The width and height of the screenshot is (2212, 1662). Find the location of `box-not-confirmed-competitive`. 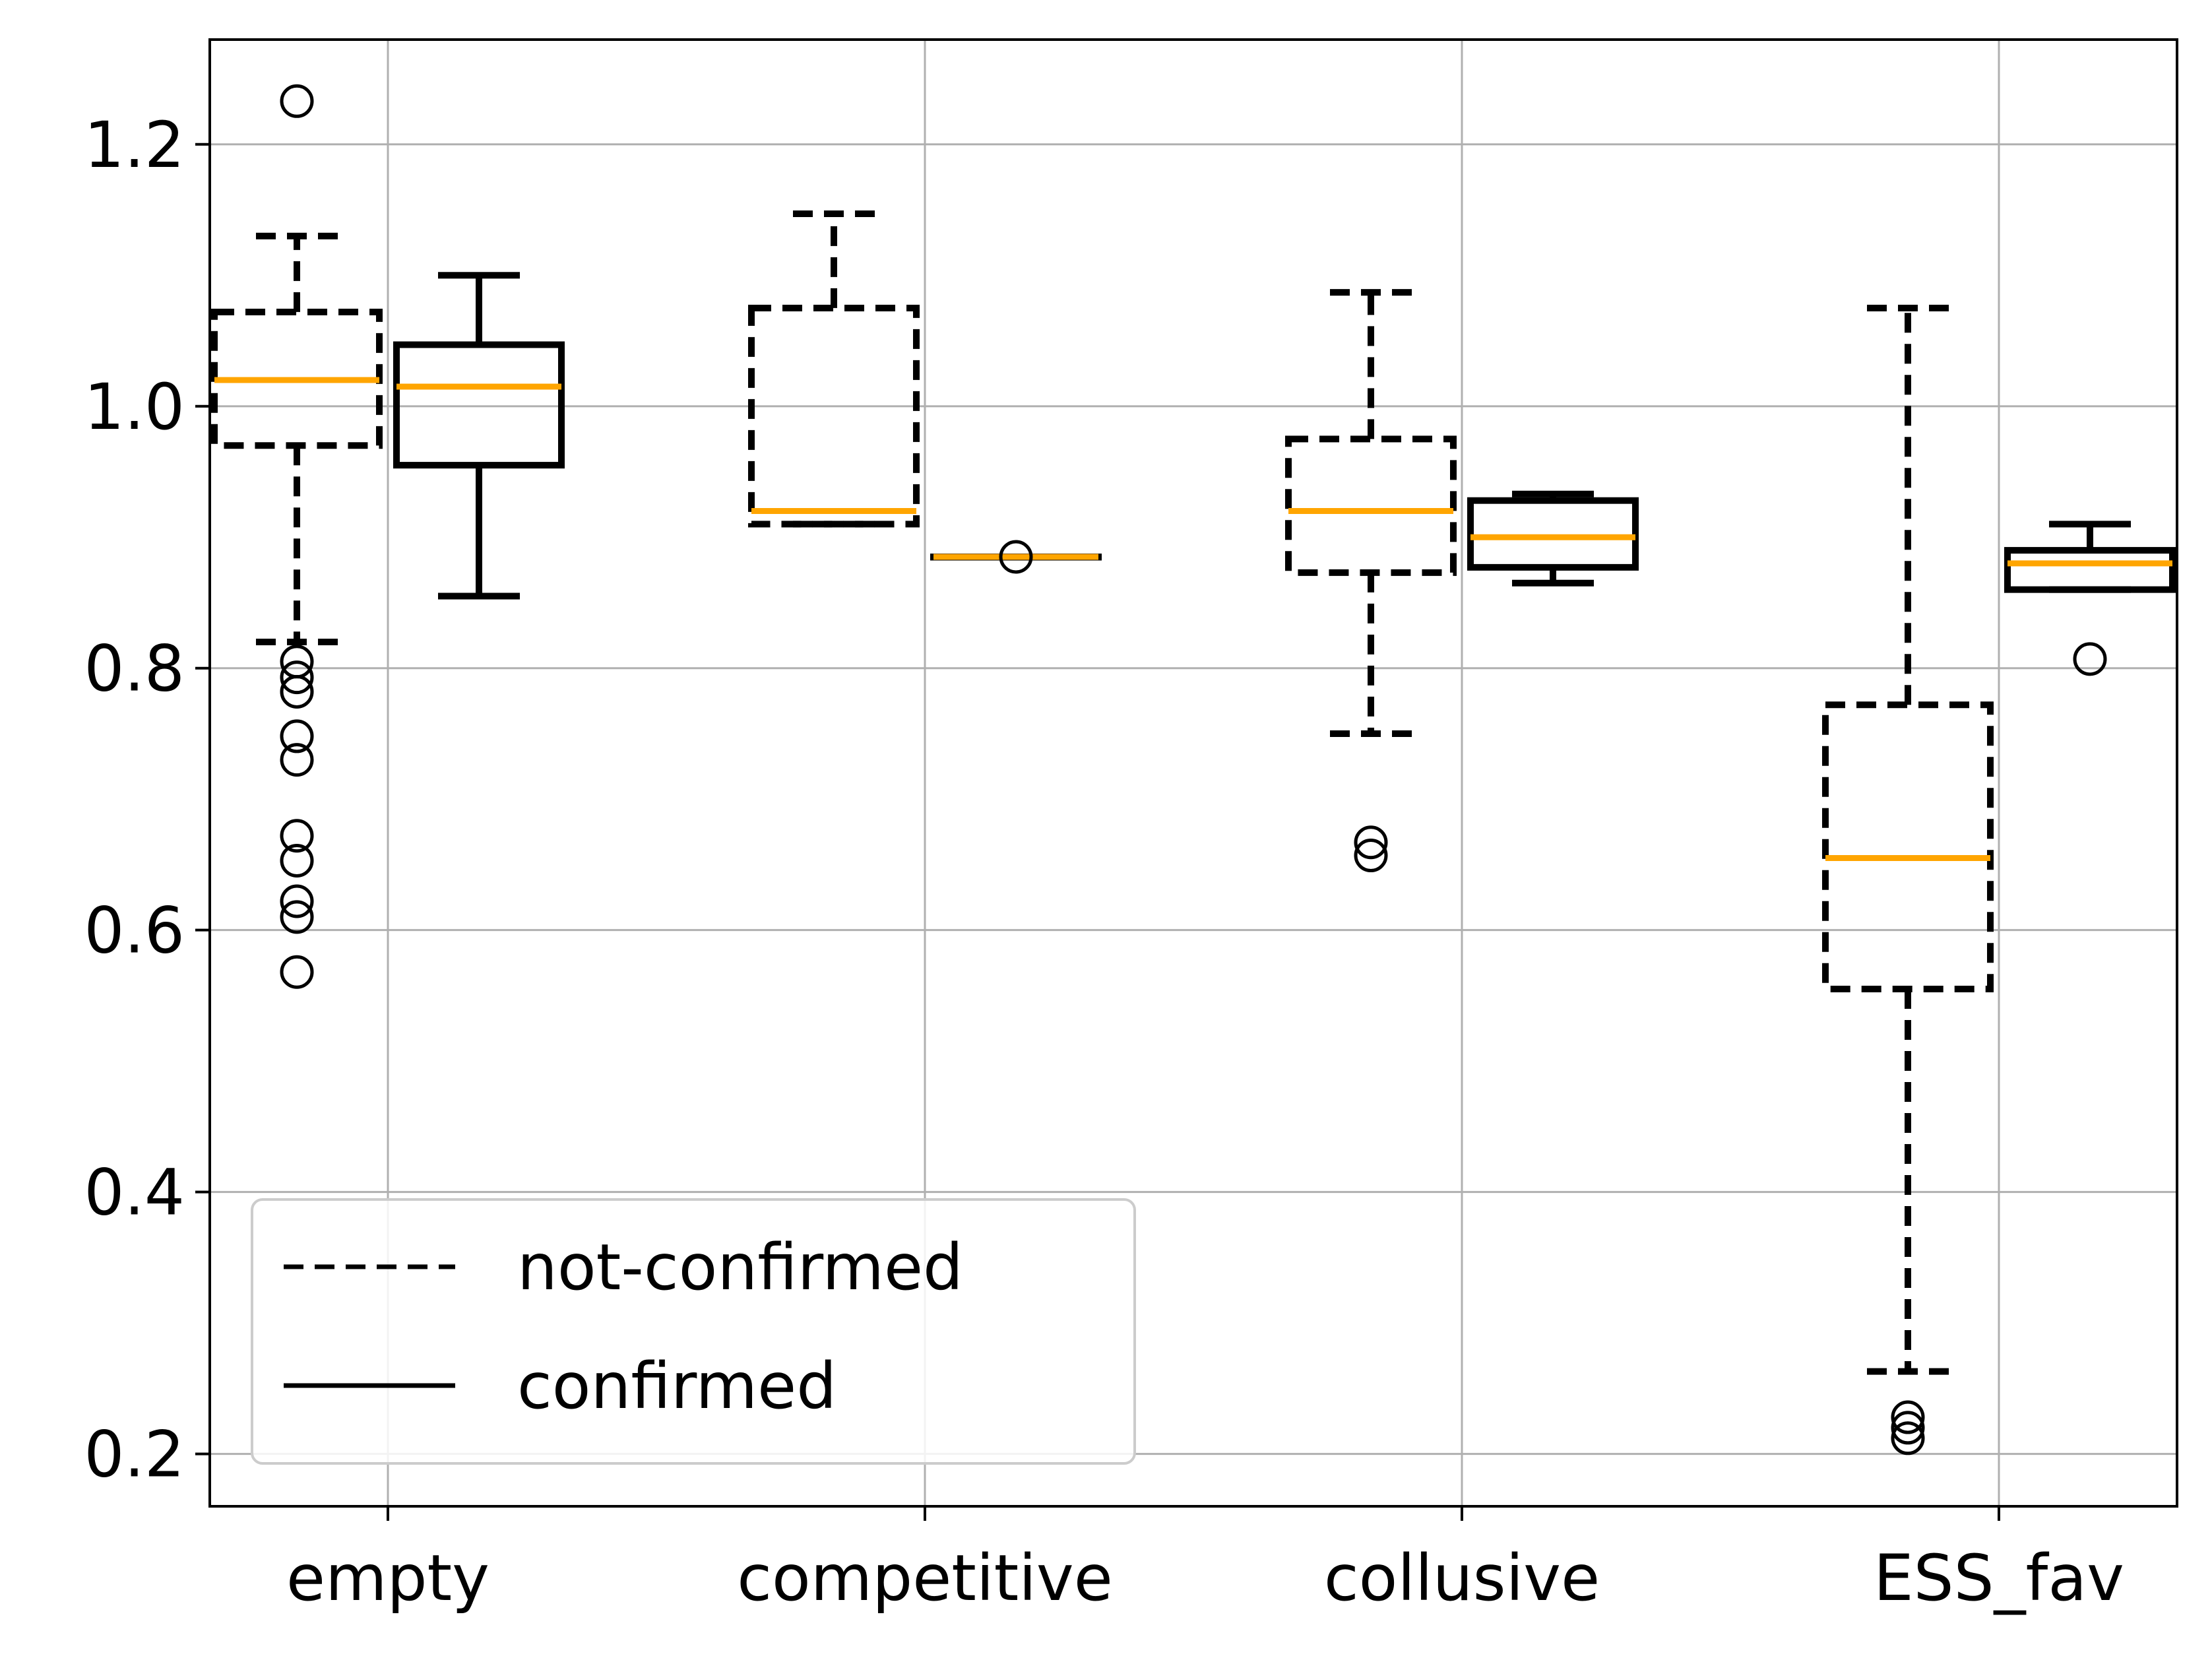

box-not-confirmed-competitive is located at coordinates (834, 369).